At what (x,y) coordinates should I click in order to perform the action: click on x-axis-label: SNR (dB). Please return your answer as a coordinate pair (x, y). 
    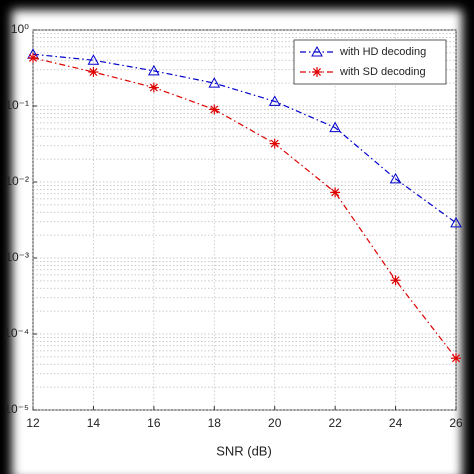
    Looking at the image, I should click on (244, 450).